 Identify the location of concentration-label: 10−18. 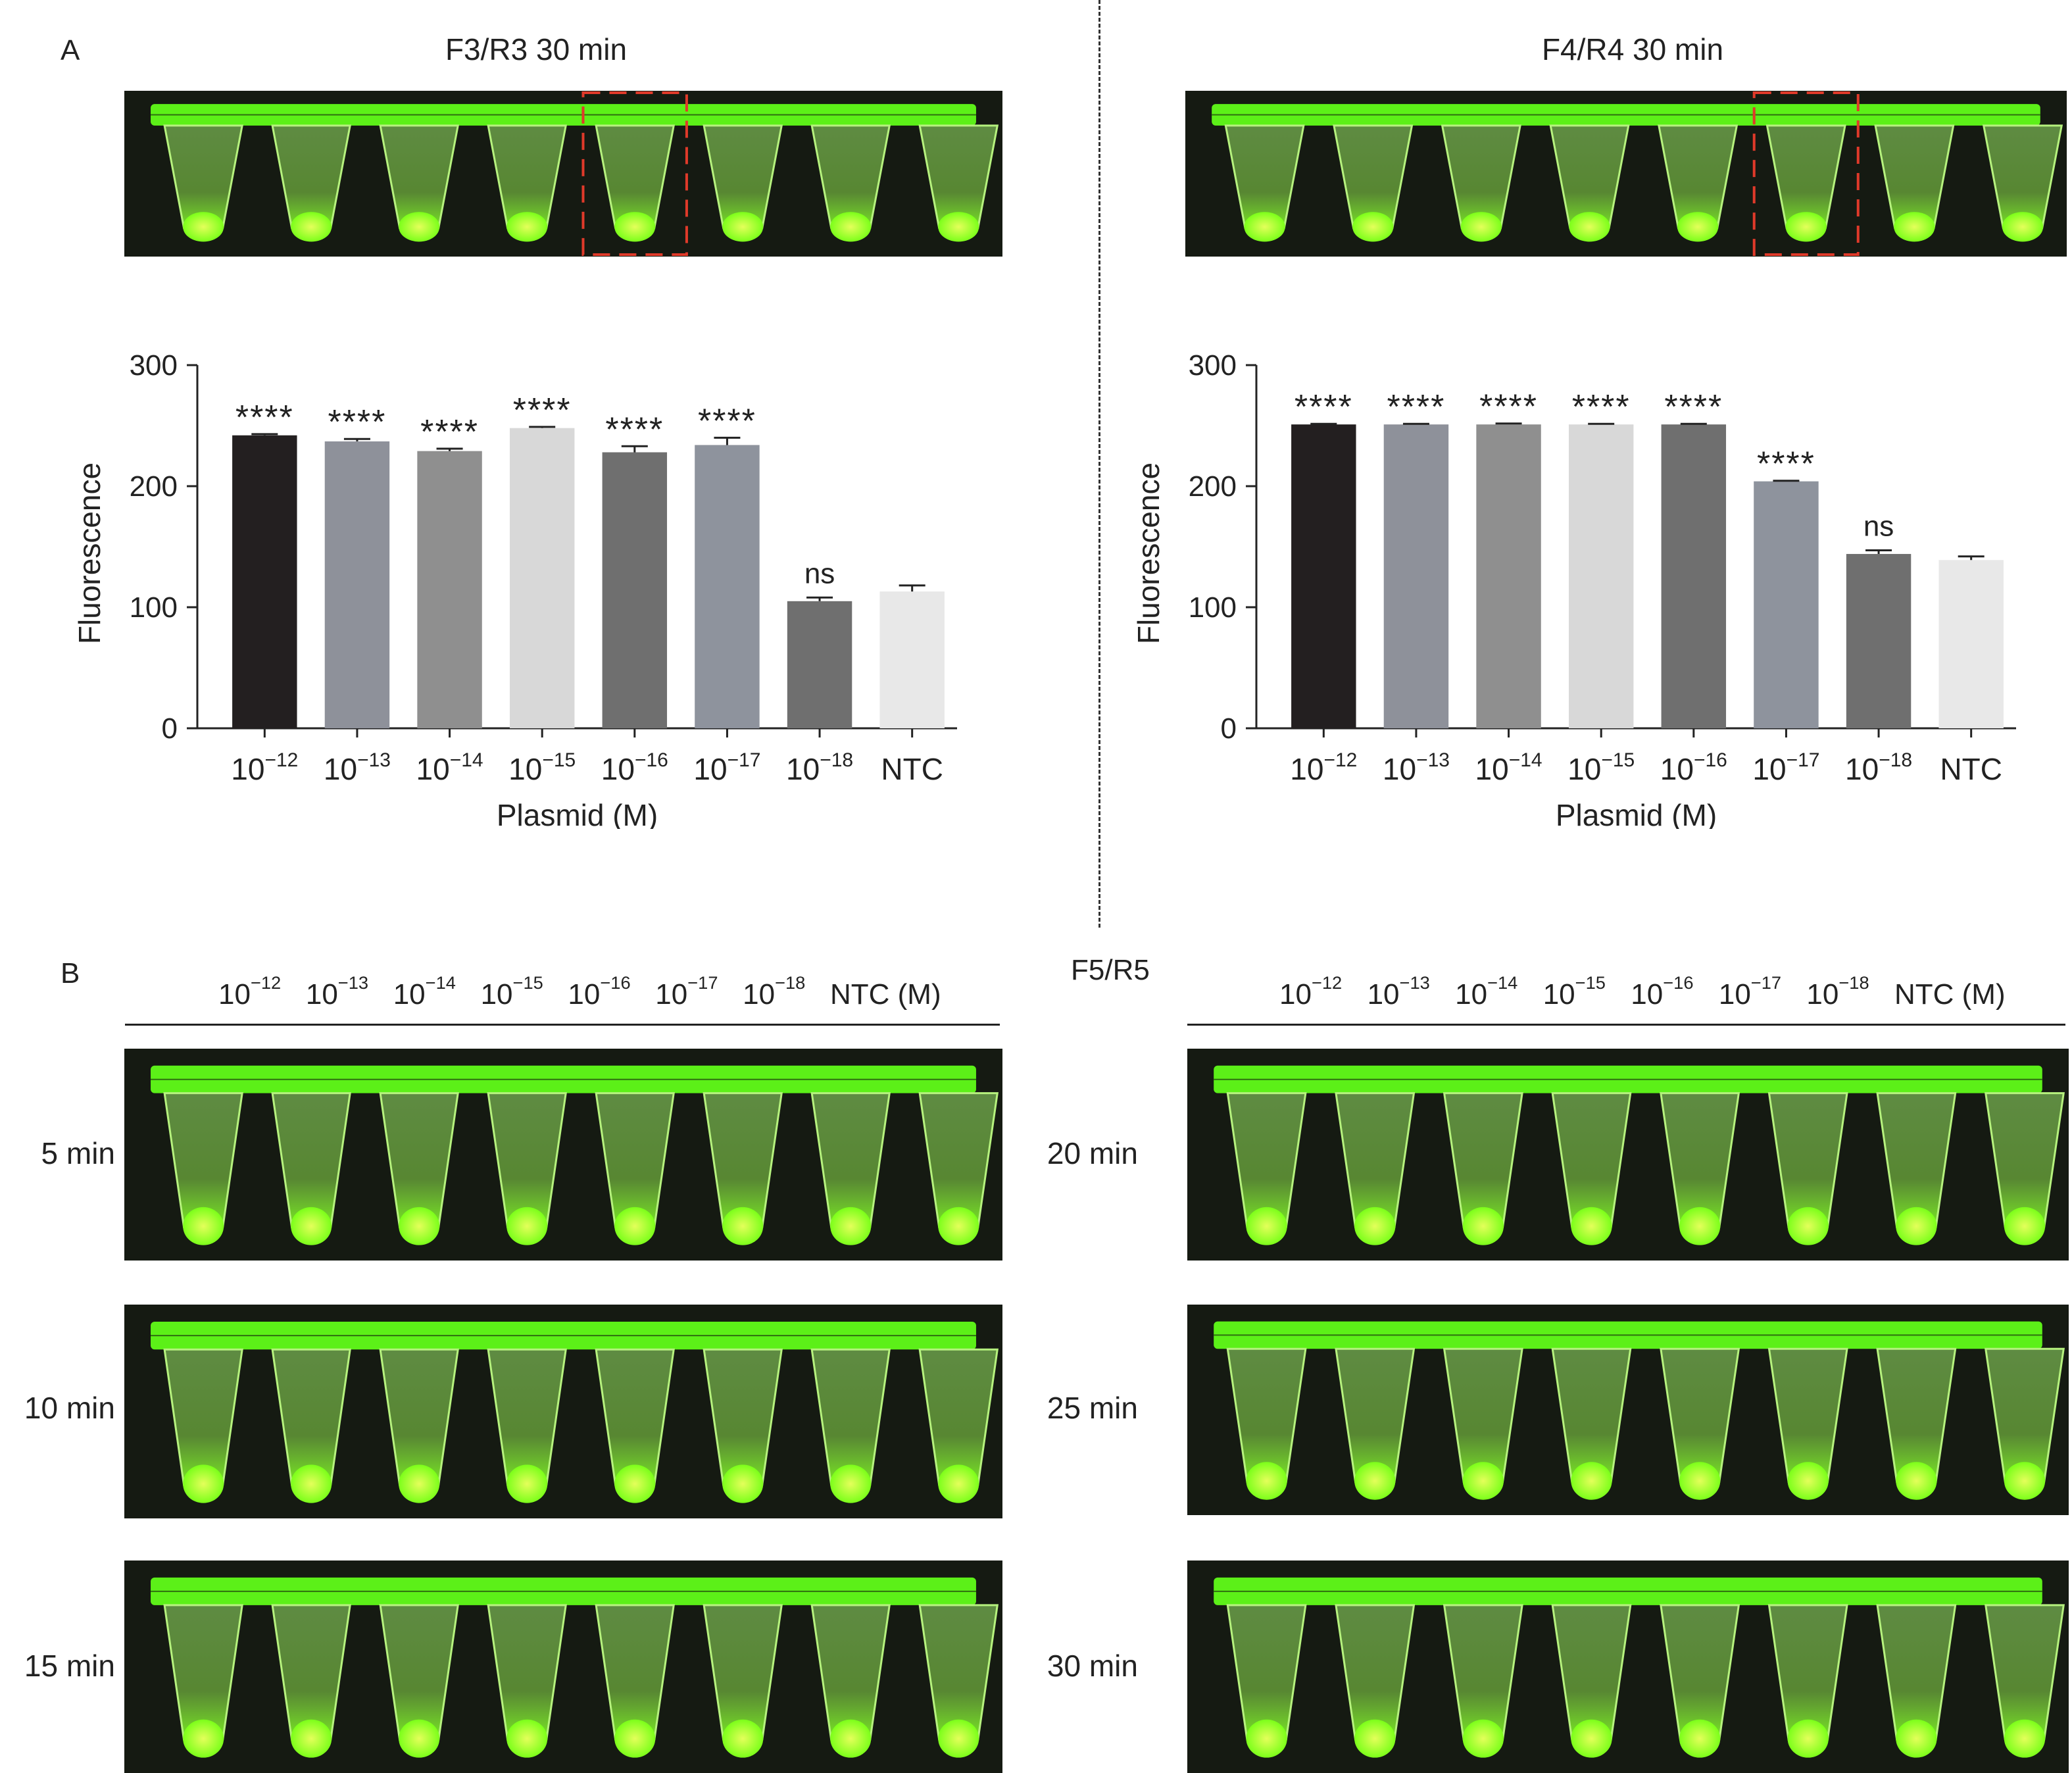
(774, 991).